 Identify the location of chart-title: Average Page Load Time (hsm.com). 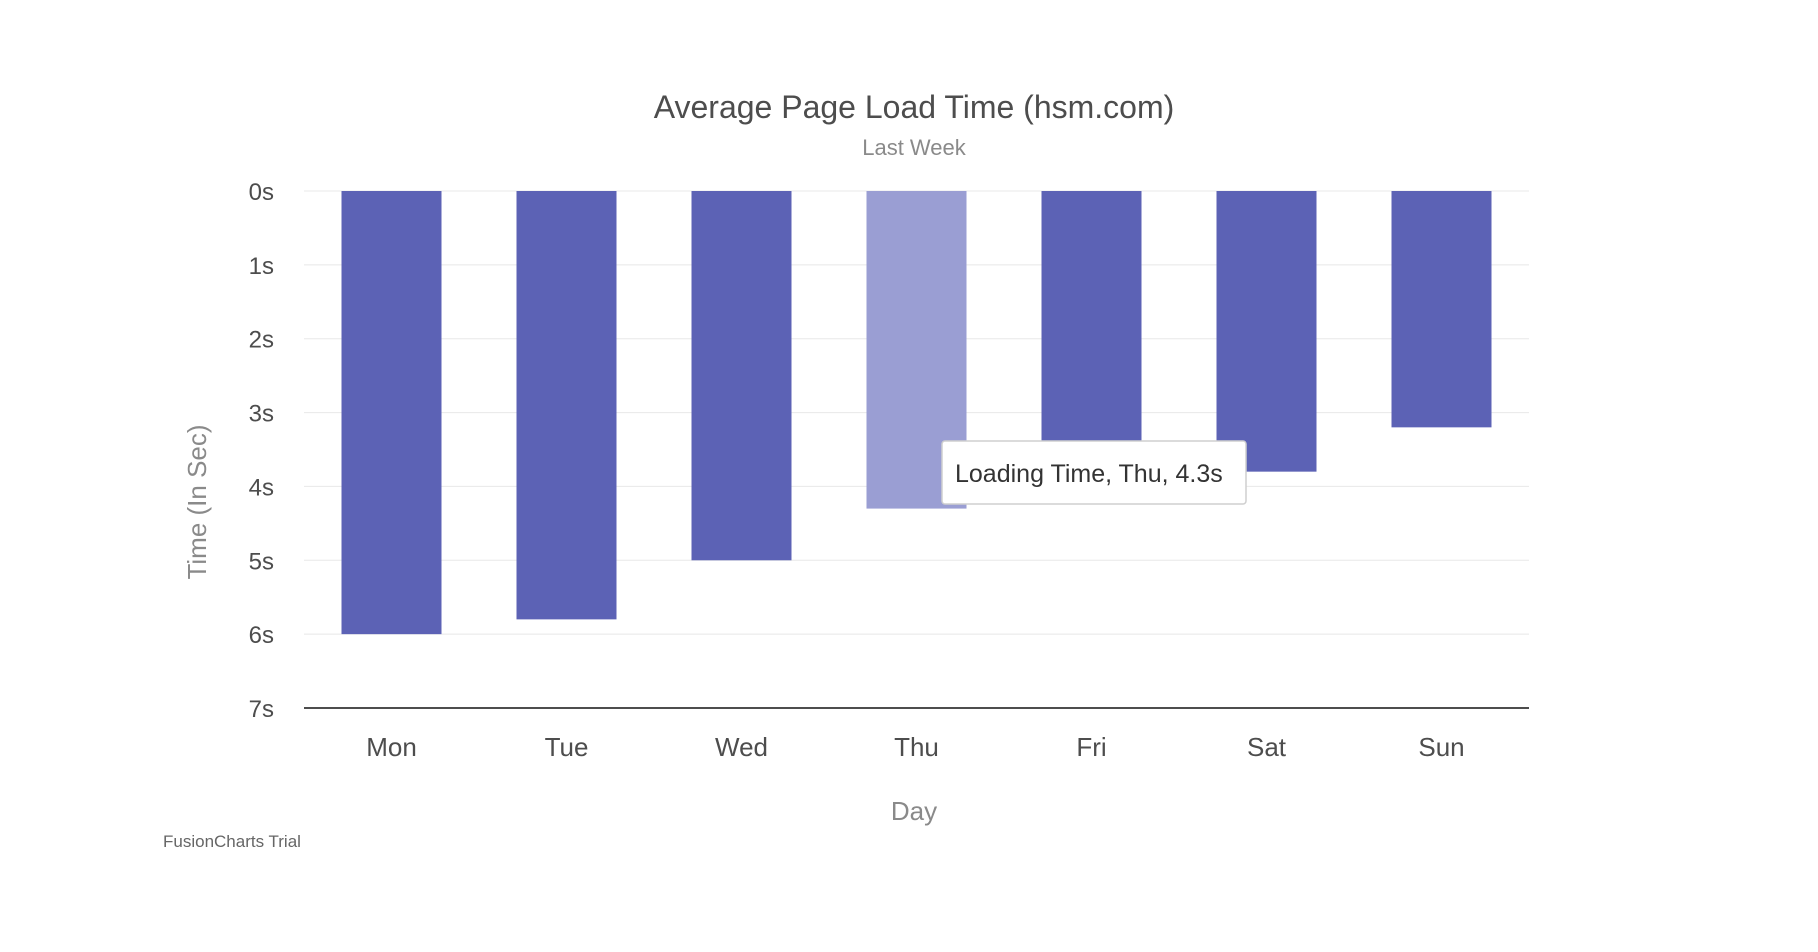
(914, 107).